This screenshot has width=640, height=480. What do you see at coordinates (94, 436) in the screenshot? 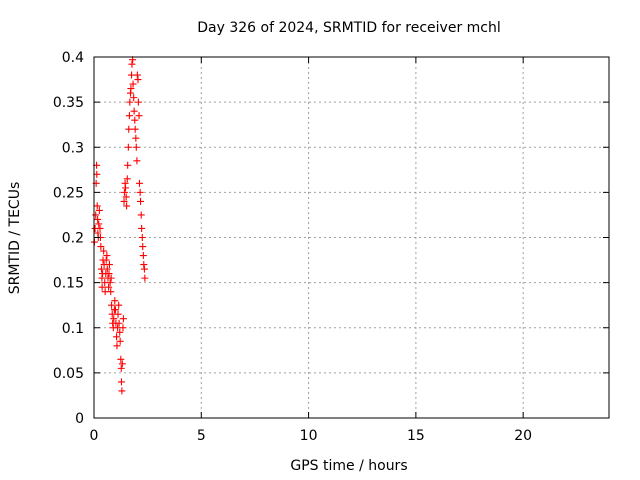
I see `x-tick-label: 0` at bounding box center [94, 436].